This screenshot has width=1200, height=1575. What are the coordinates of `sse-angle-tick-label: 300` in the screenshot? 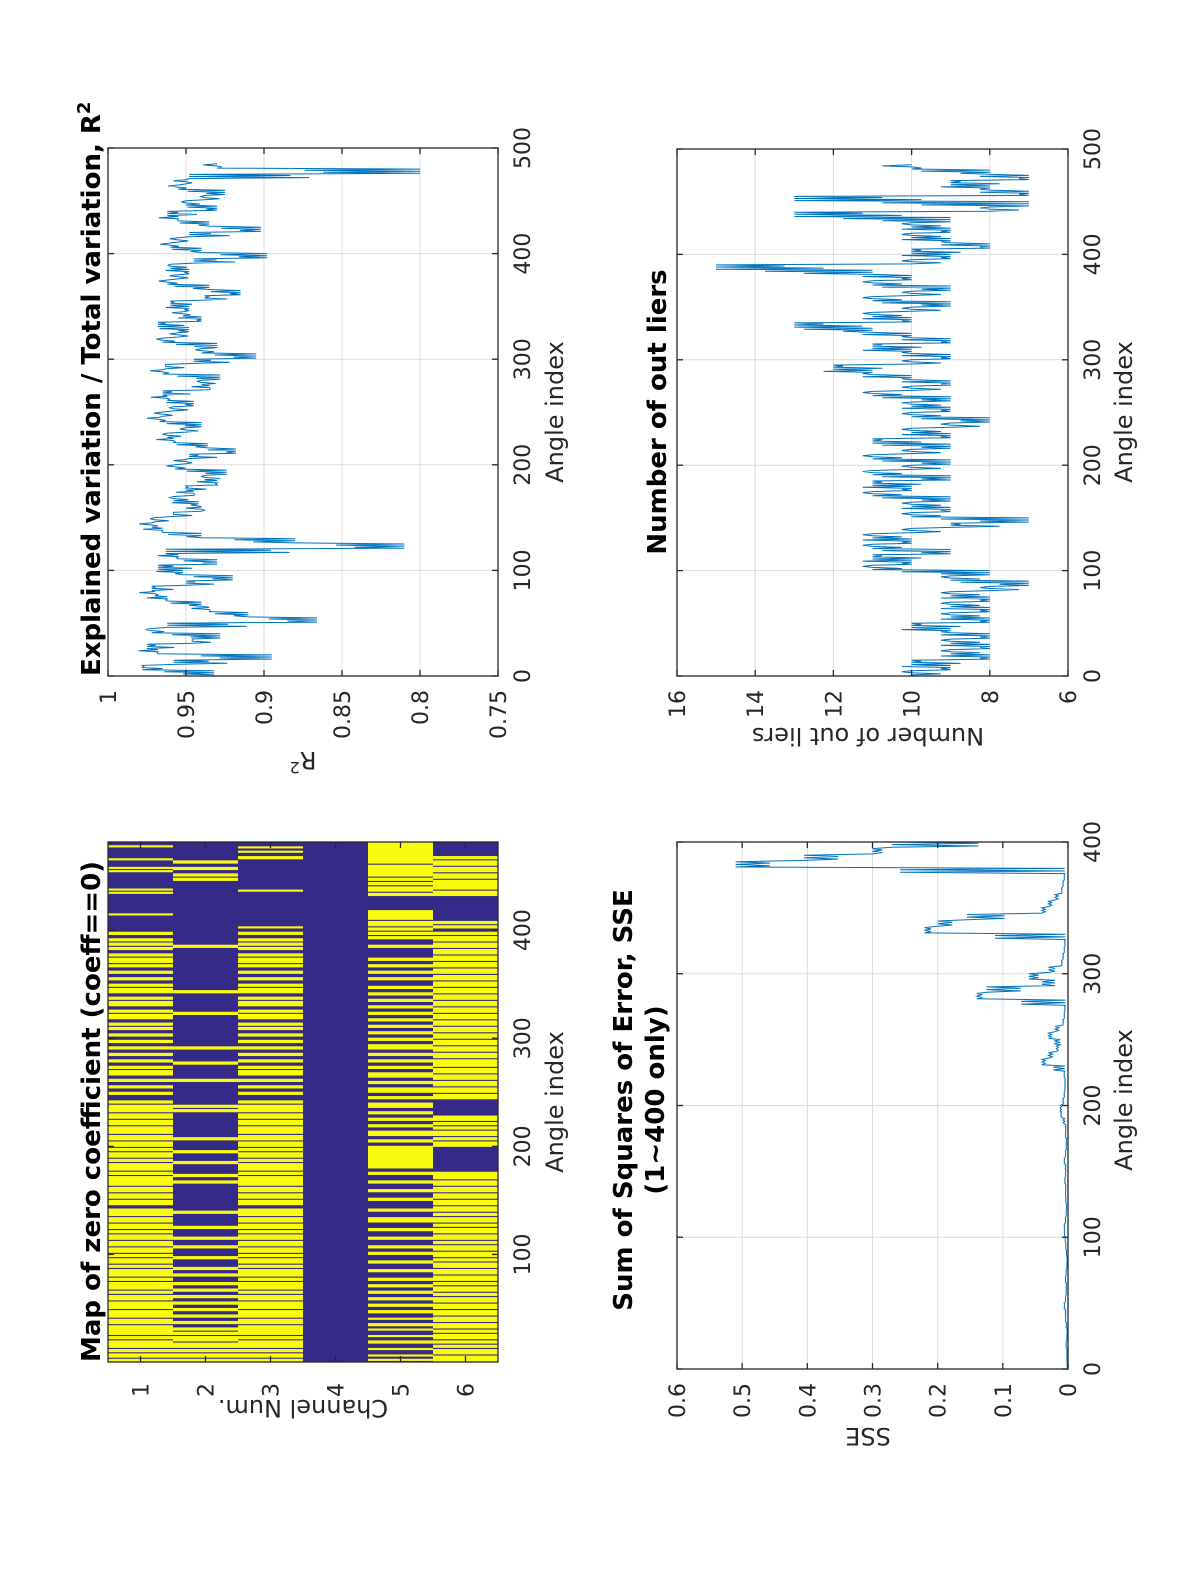 It's located at (1093, 974).